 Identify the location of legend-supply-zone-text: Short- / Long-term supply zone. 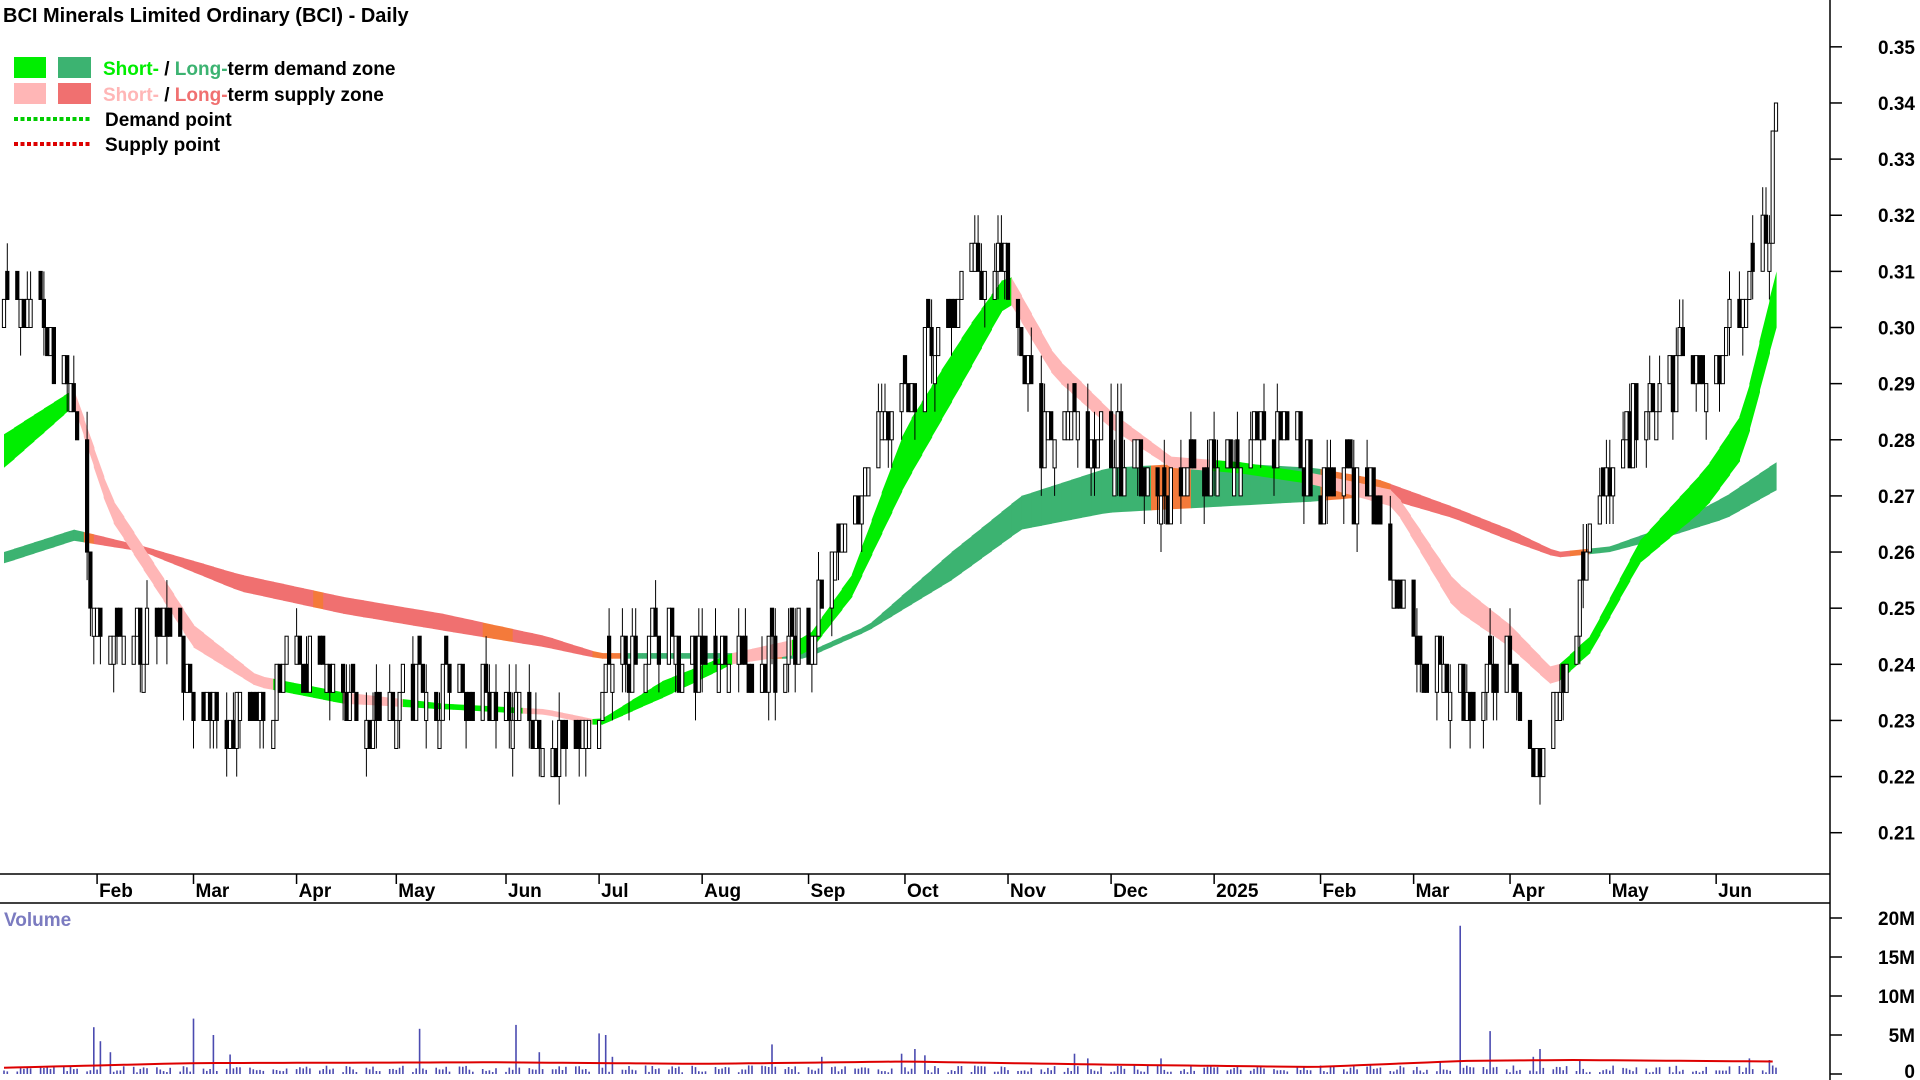
(243, 95).